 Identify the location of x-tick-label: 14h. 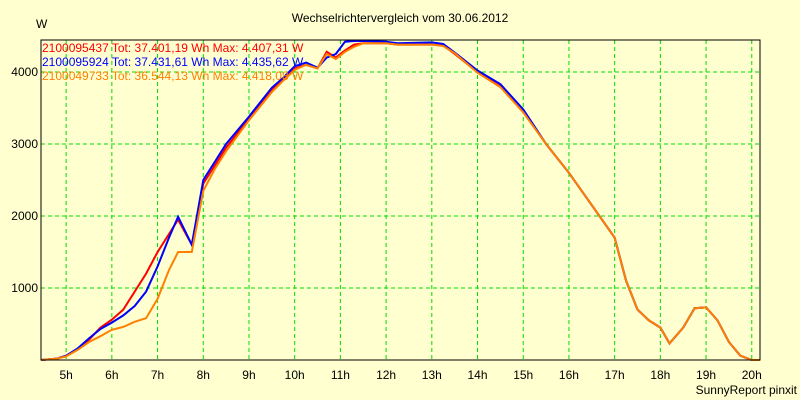
(478, 375).